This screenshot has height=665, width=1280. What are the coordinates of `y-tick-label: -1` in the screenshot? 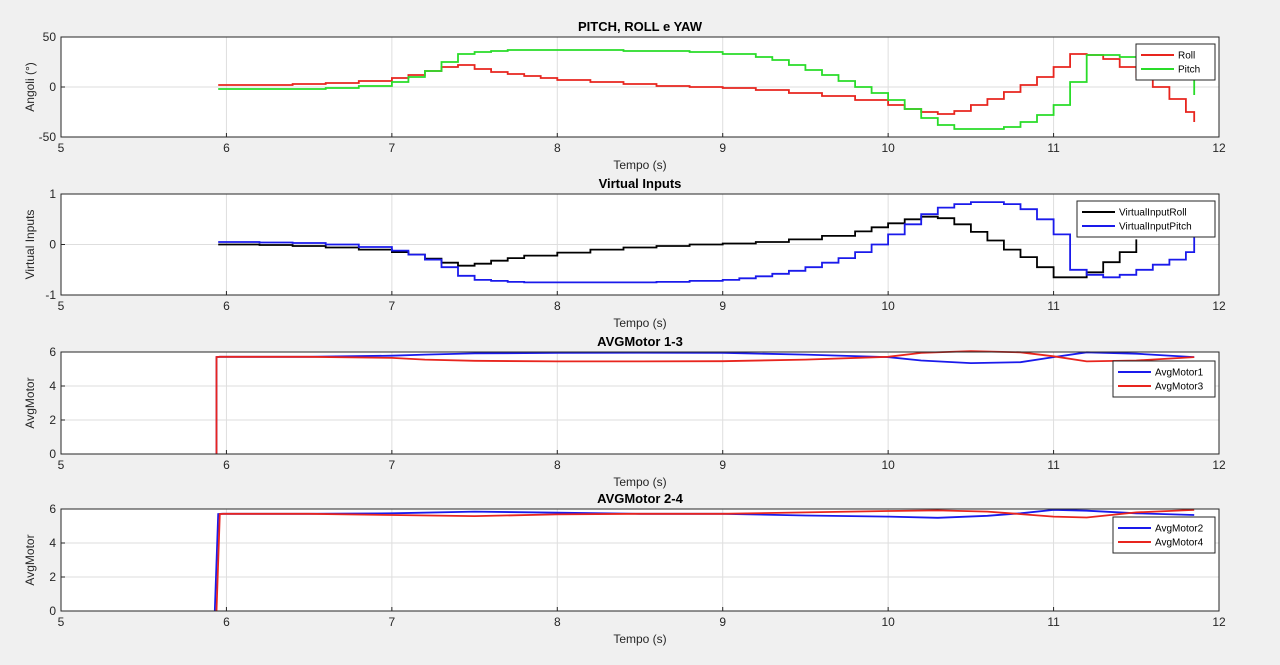 It's located at (50, 295).